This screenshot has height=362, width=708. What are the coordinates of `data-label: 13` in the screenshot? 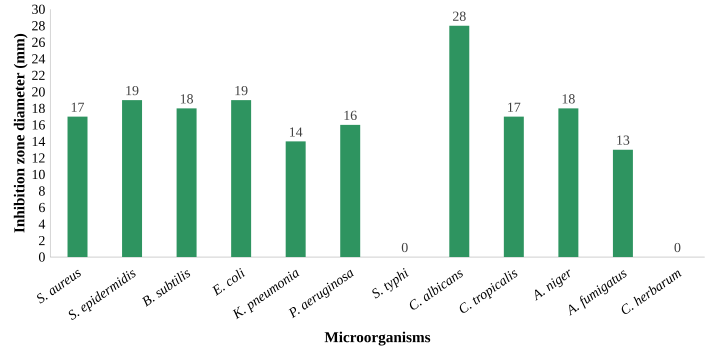 It's located at (623, 140).